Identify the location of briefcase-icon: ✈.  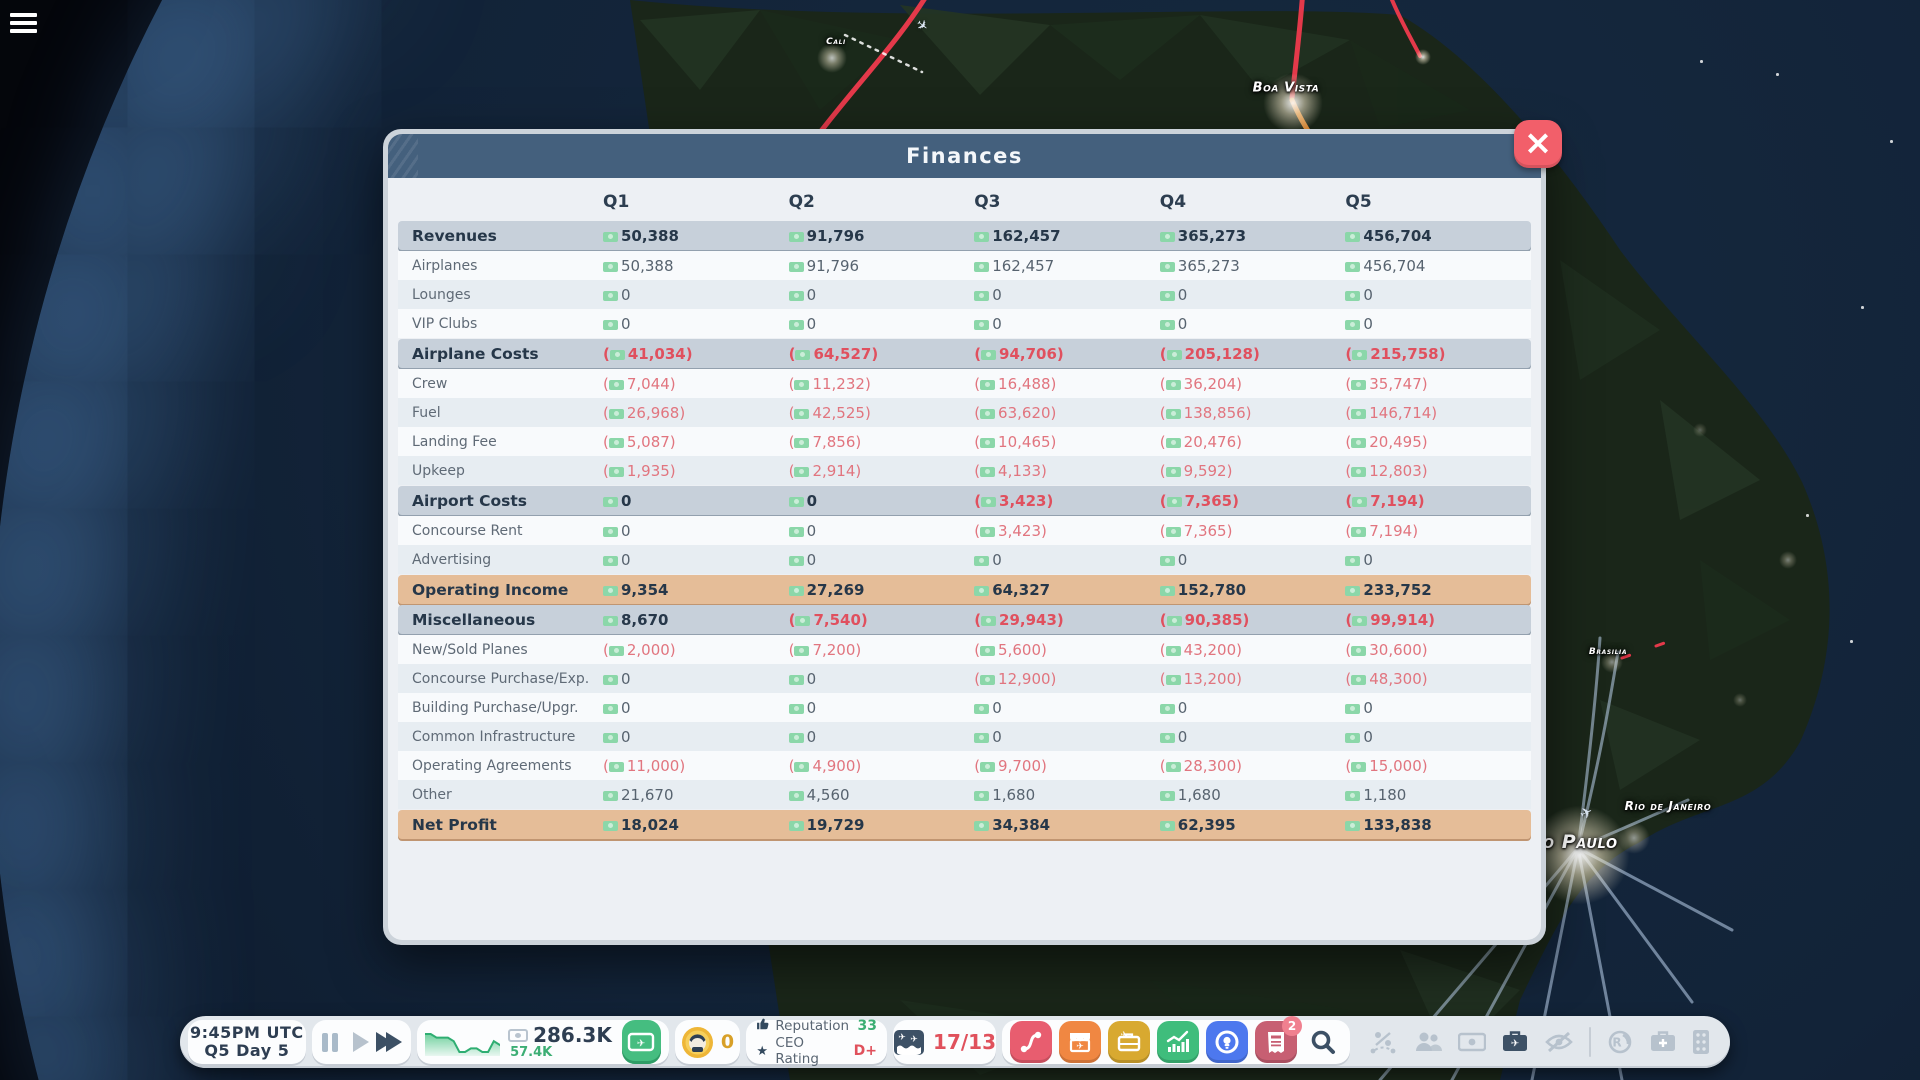
(1129, 1041).